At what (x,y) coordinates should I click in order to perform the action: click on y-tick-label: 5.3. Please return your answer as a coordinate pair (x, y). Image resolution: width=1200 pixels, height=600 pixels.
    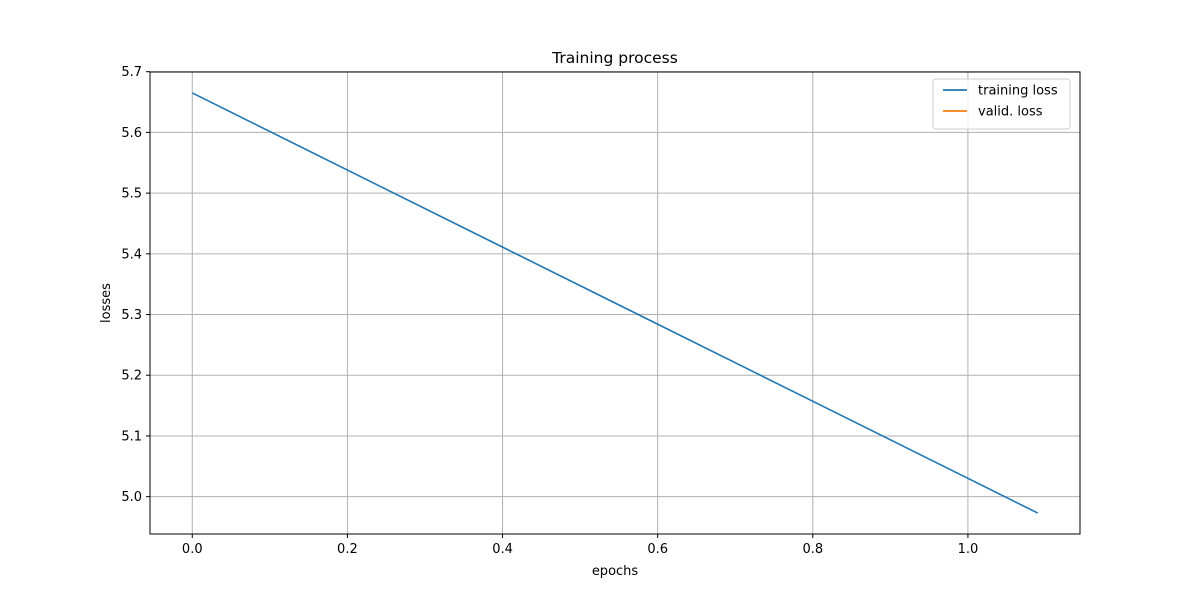
    Looking at the image, I should click on (131, 315).